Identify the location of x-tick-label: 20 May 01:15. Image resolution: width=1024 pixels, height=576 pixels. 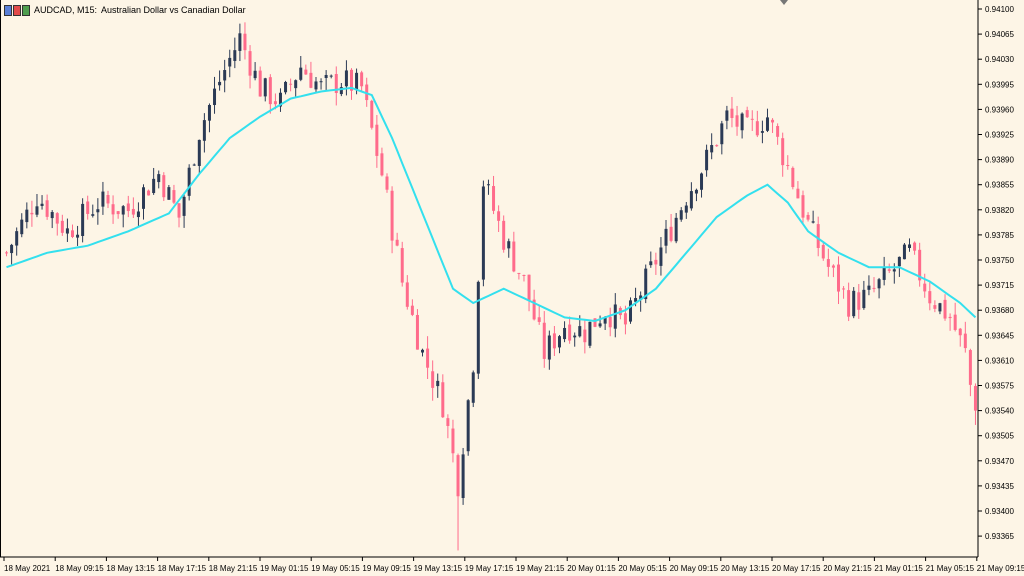
(591, 568).